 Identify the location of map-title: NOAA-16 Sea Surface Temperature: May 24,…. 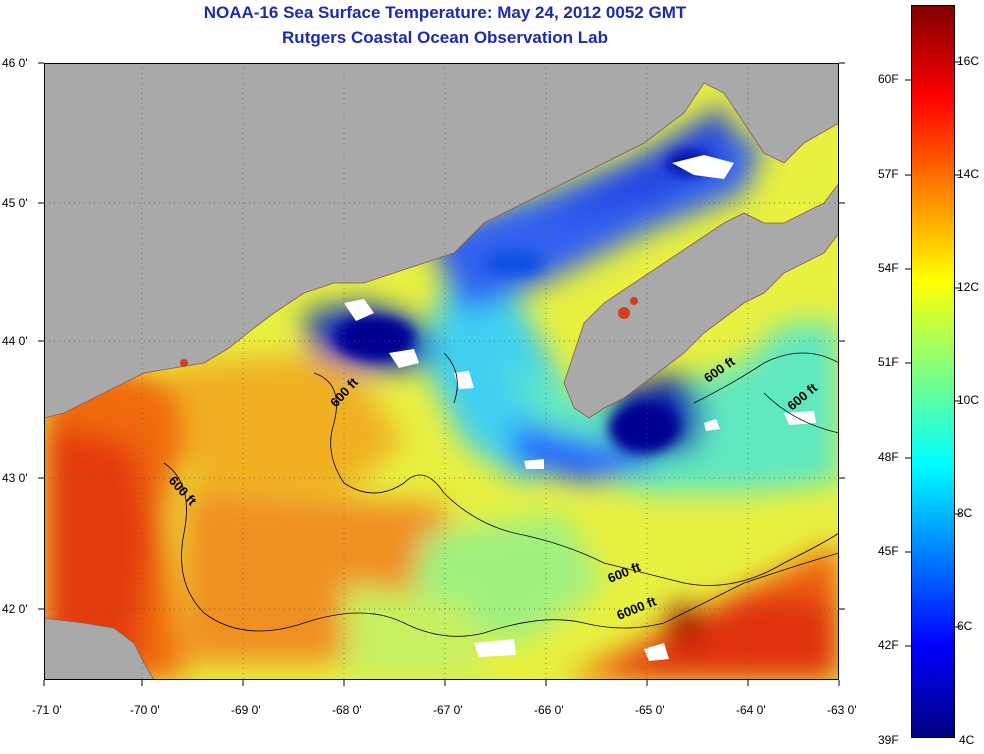
(445, 12).